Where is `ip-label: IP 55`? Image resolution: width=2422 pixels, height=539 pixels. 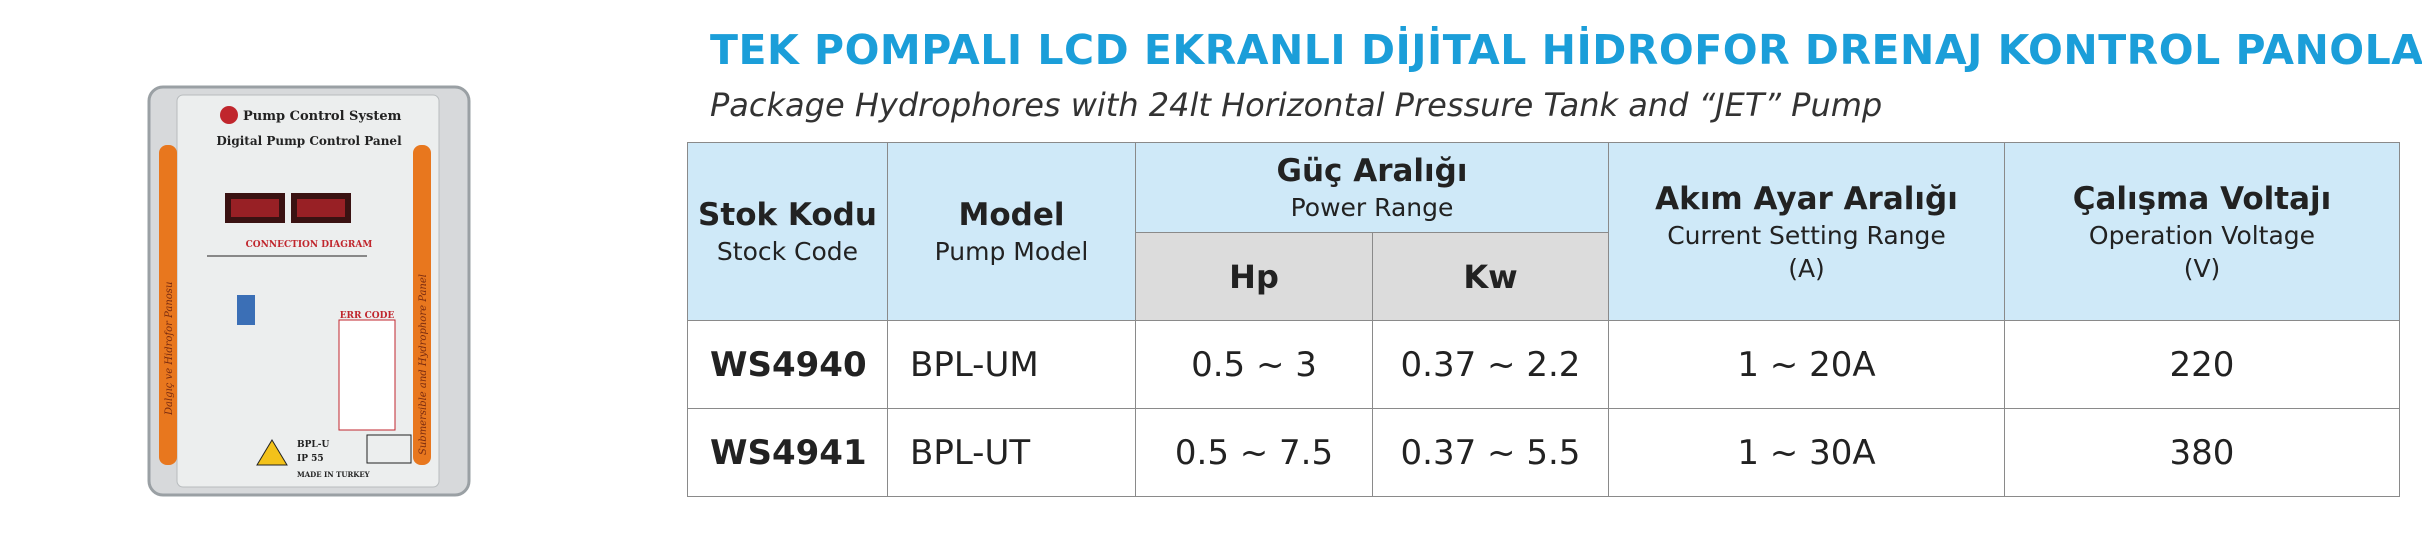 ip-label: IP 55 is located at coordinates (310, 459).